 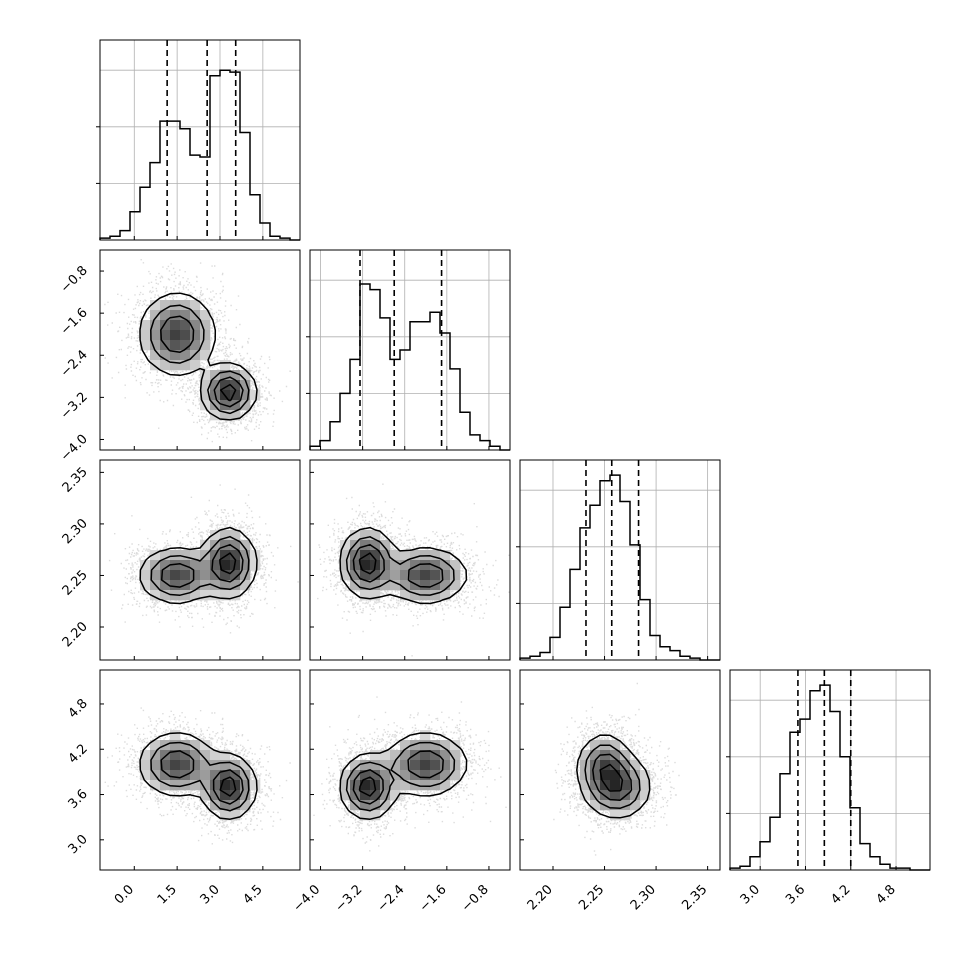 What do you see at coordinates (540, 897) in the screenshot?
I see `x-tick-label: 2.20` at bounding box center [540, 897].